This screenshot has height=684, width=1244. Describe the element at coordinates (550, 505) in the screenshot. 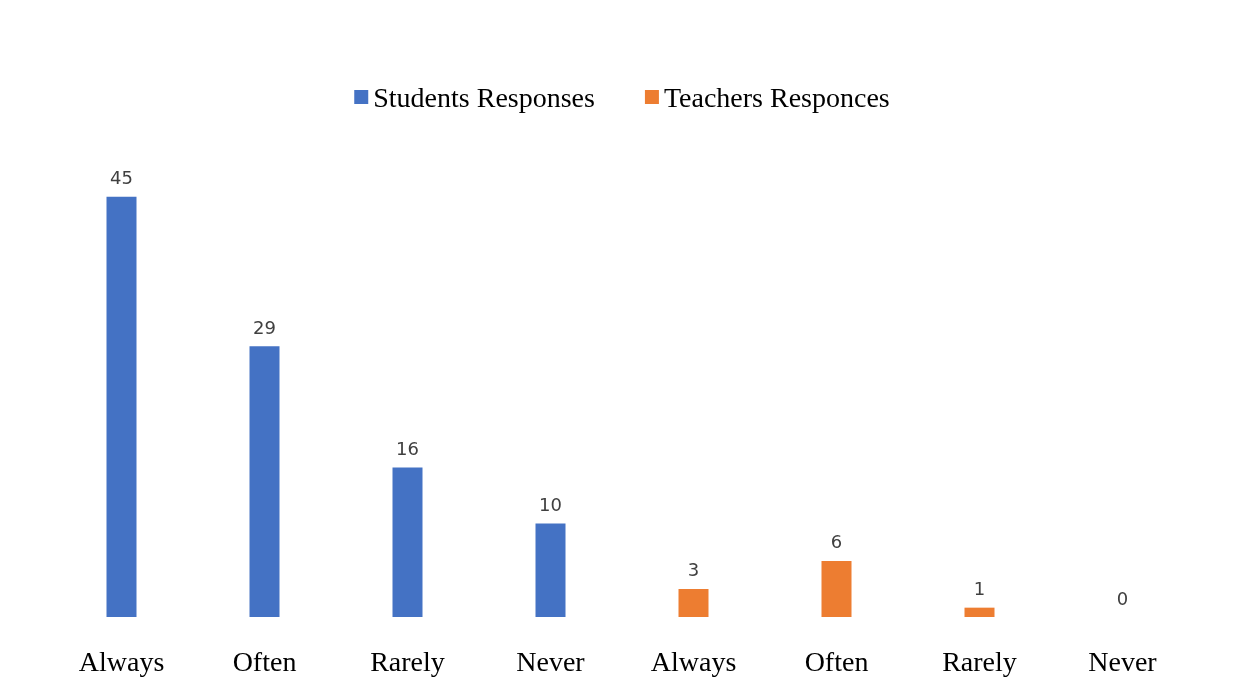

I see `data-label: 10` at that location.